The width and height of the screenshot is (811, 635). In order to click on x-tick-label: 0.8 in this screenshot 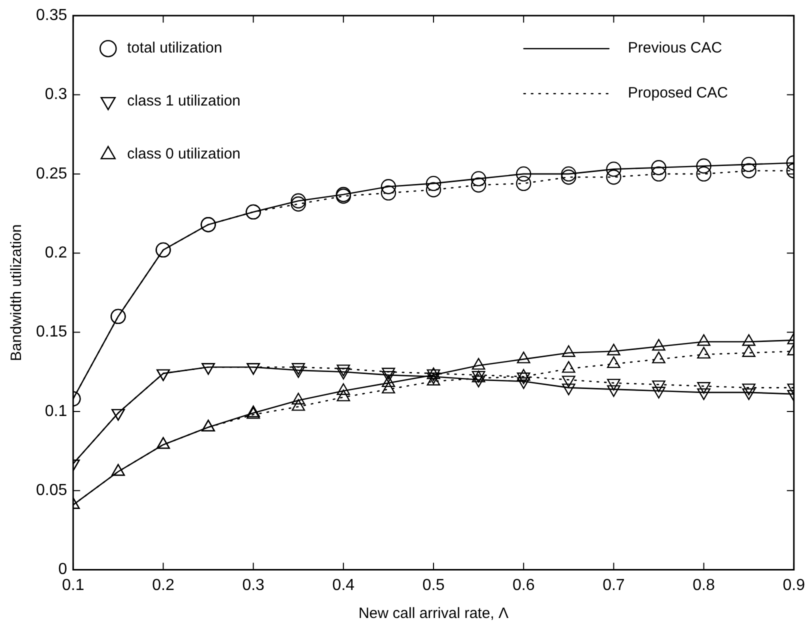, I will do `click(704, 585)`.